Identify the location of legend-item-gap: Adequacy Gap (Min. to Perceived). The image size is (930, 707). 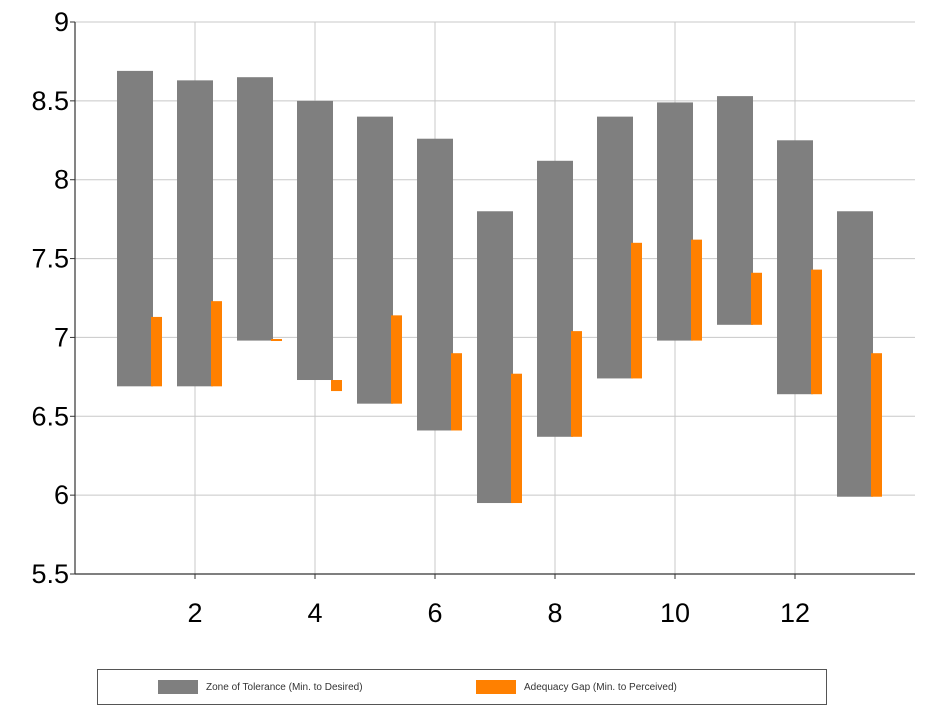
(576, 687).